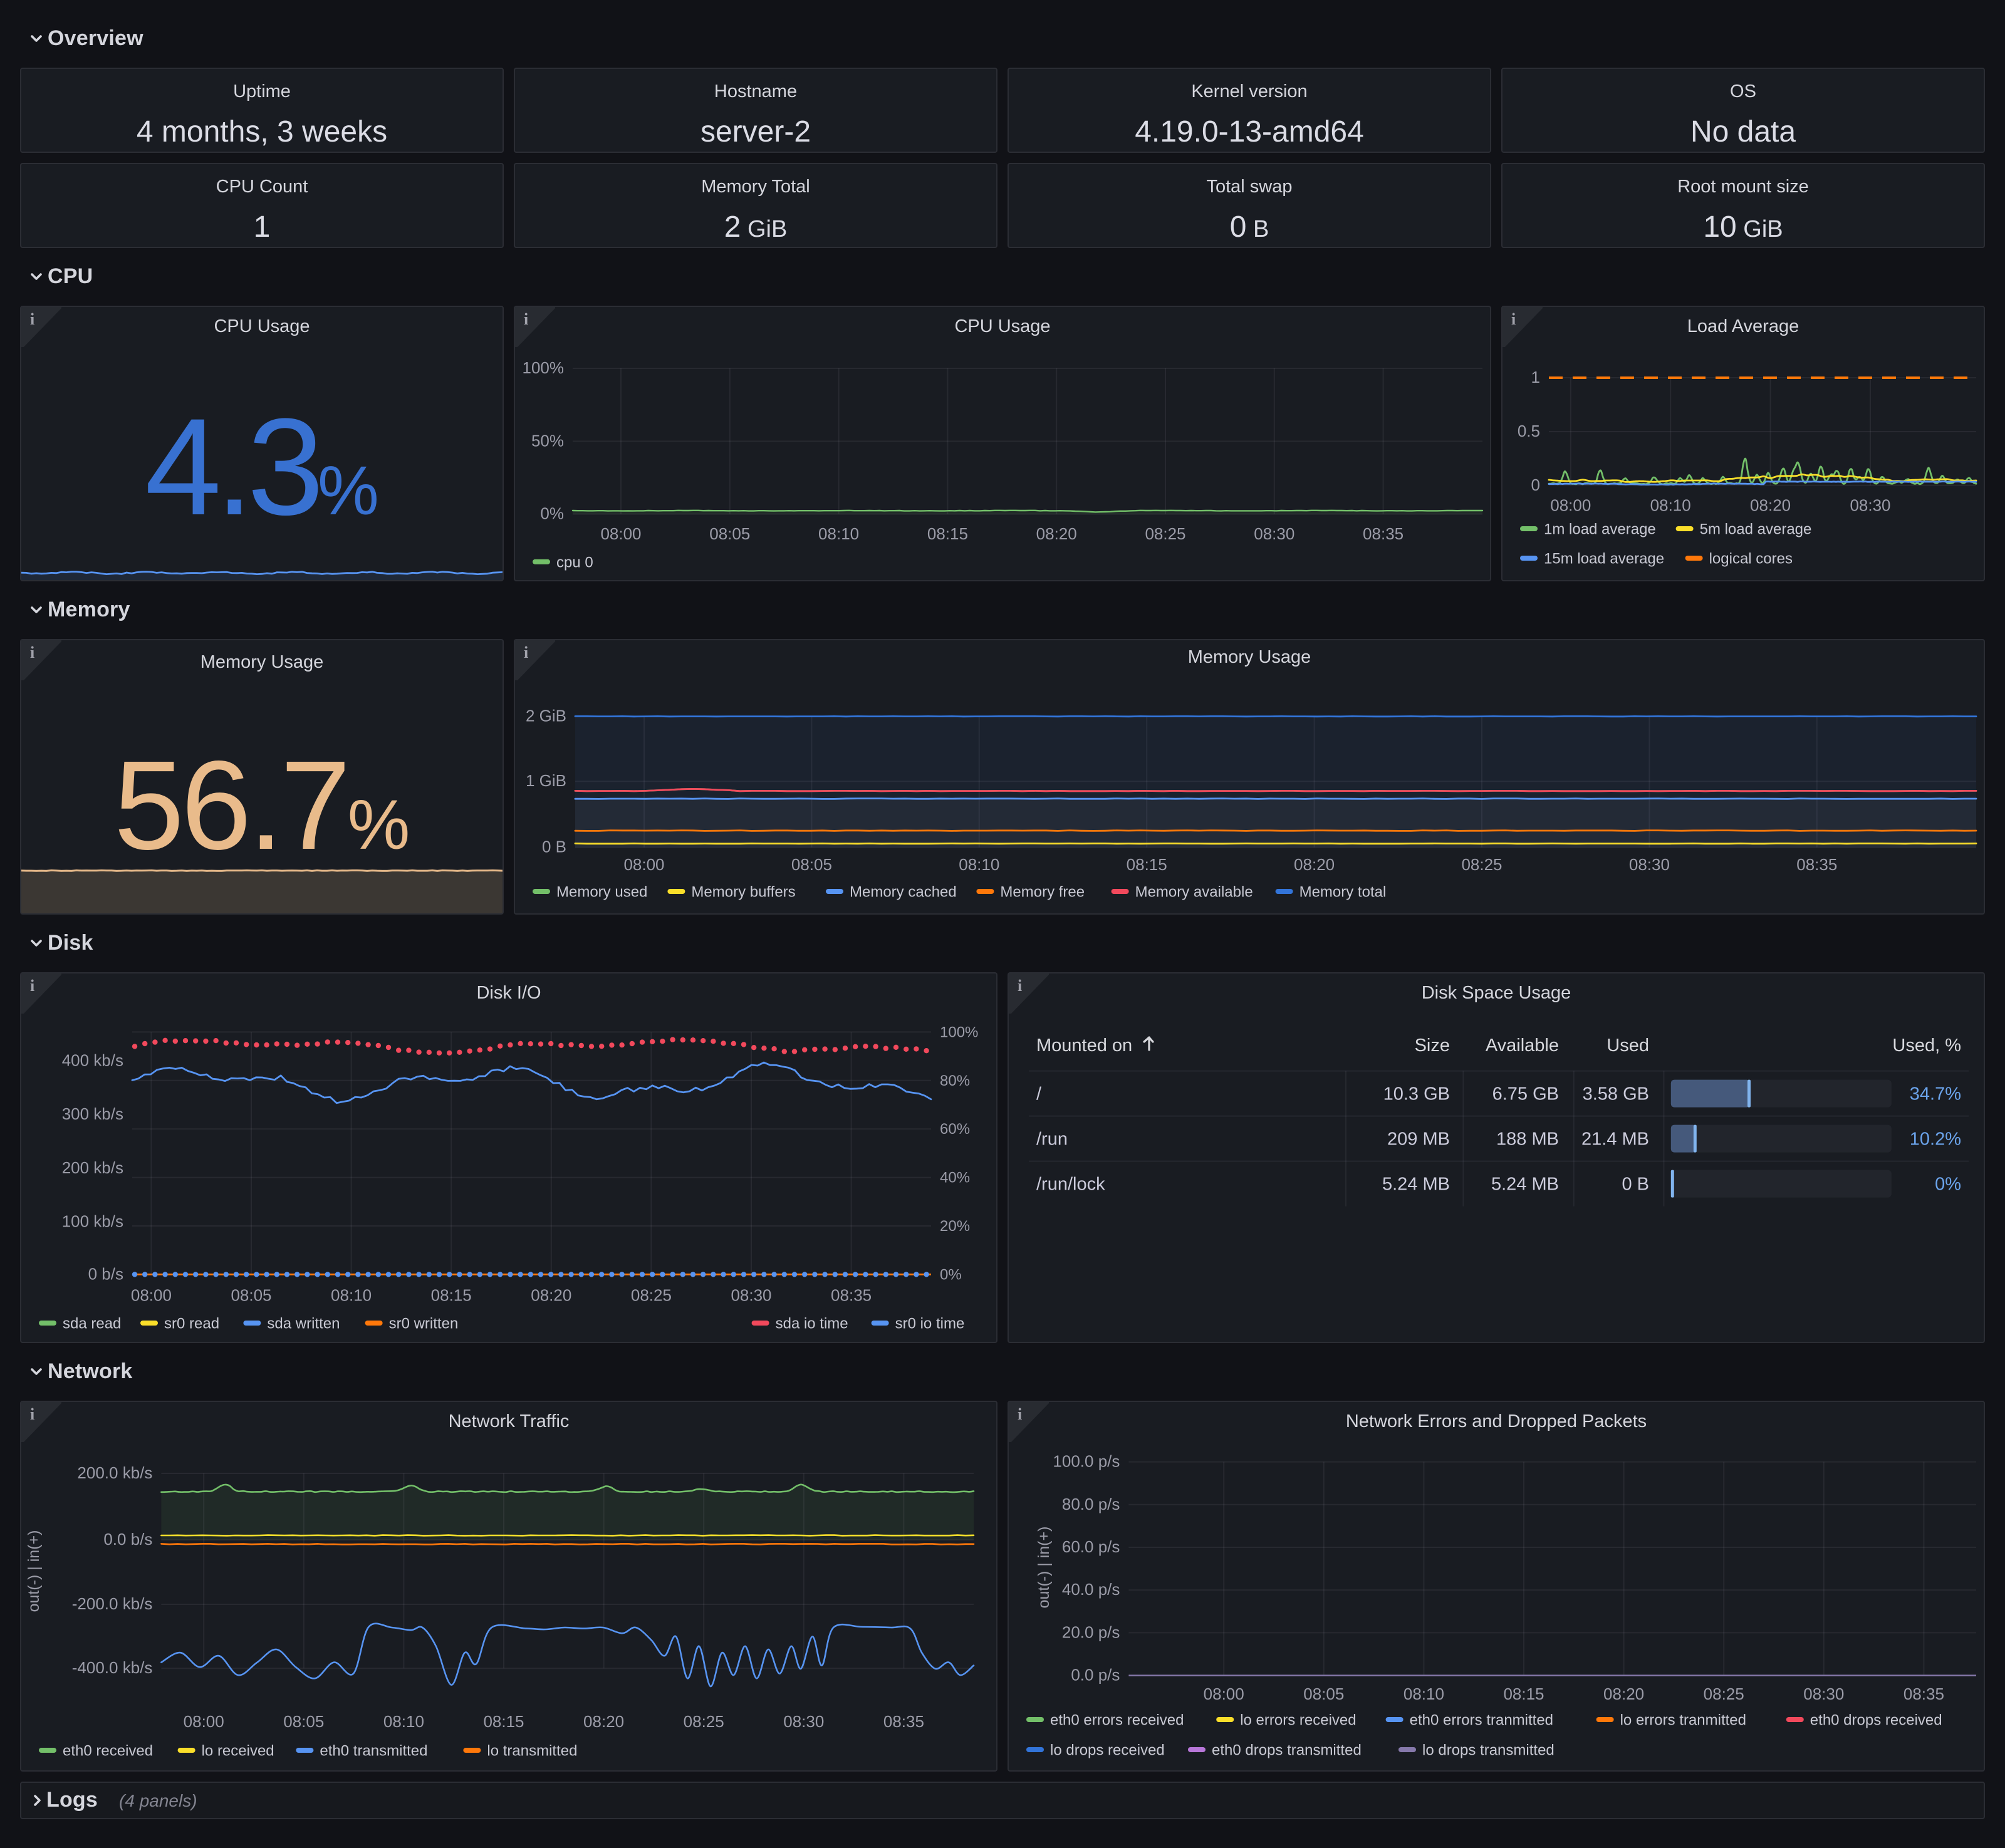 The width and height of the screenshot is (2005, 1848). What do you see at coordinates (92, 1060) in the screenshot?
I see `svg-text: 400 kb/s` at bounding box center [92, 1060].